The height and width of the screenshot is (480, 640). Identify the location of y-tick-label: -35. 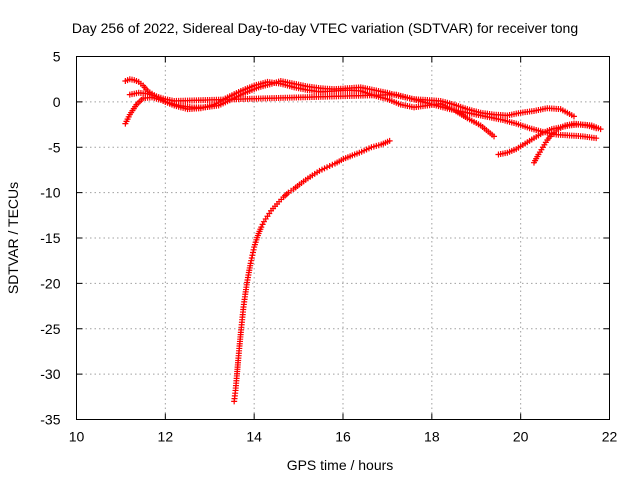
(50, 420).